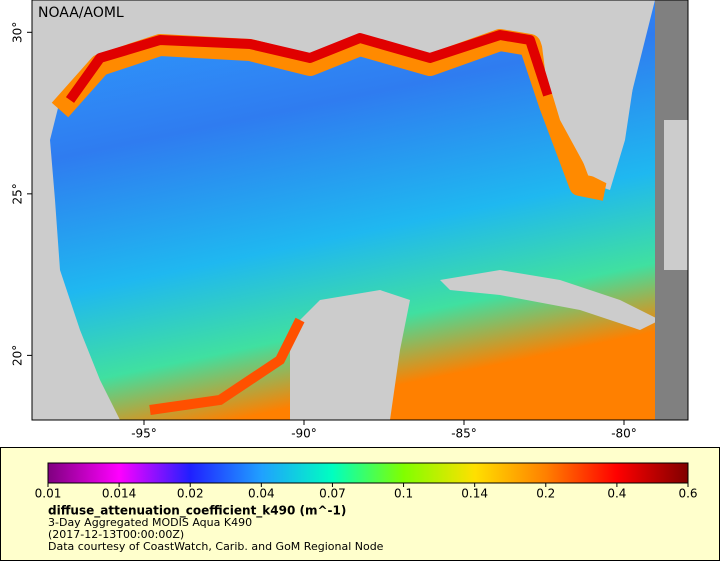 The image size is (720, 561). What do you see at coordinates (624, 434) in the screenshot?
I see `x-tick-label: -80°` at bounding box center [624, 434].